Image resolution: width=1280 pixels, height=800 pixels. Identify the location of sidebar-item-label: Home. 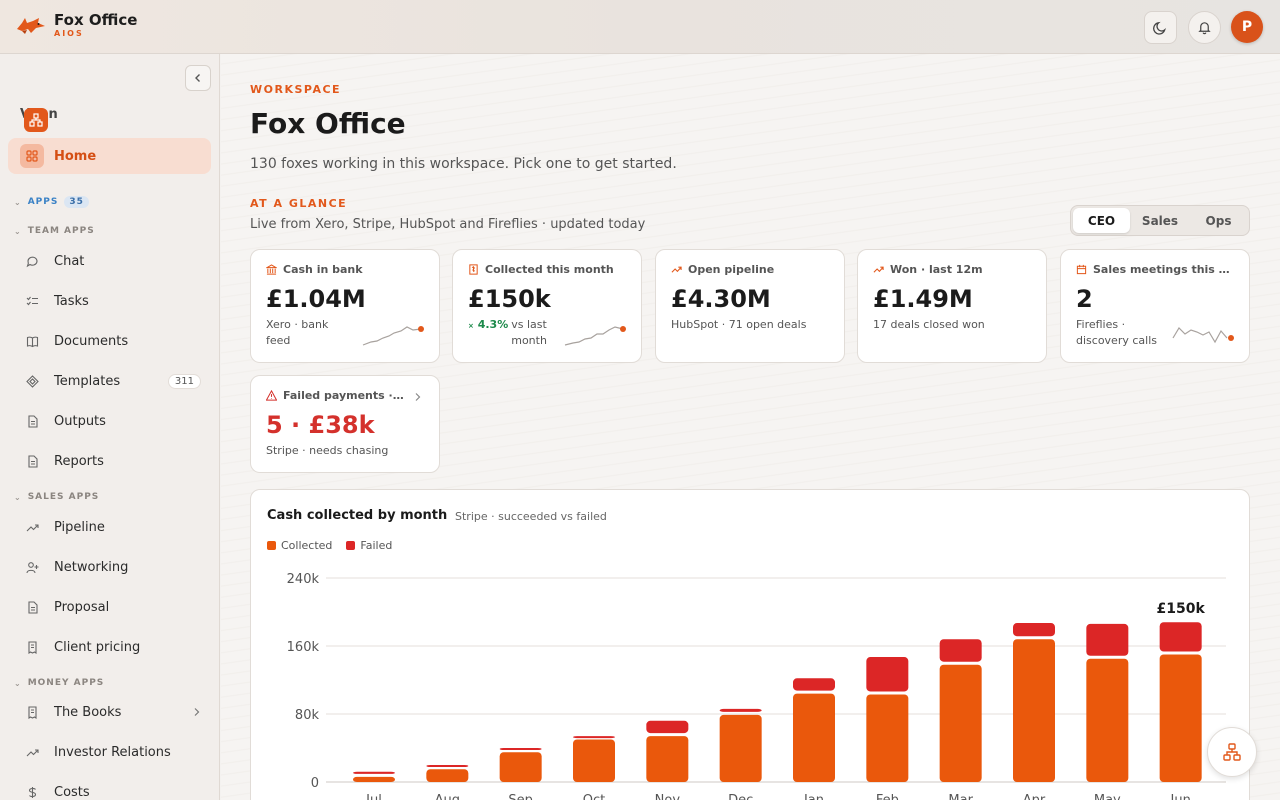
(75, 156).